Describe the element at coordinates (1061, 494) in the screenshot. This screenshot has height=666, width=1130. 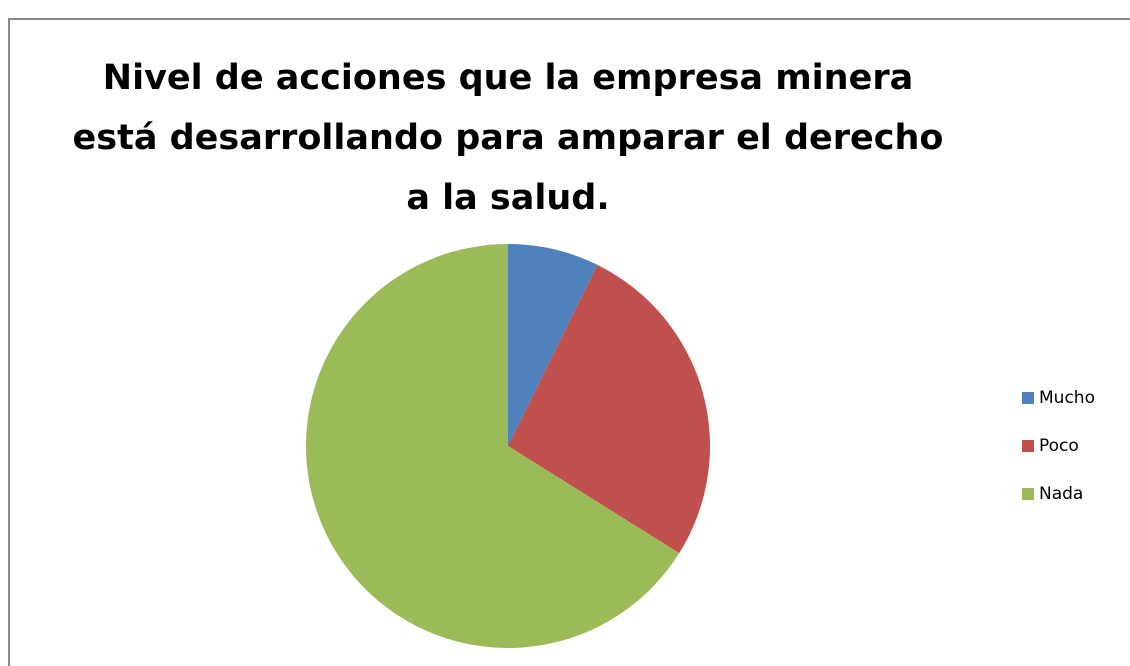
I see `legend-label: Nada` at that location.